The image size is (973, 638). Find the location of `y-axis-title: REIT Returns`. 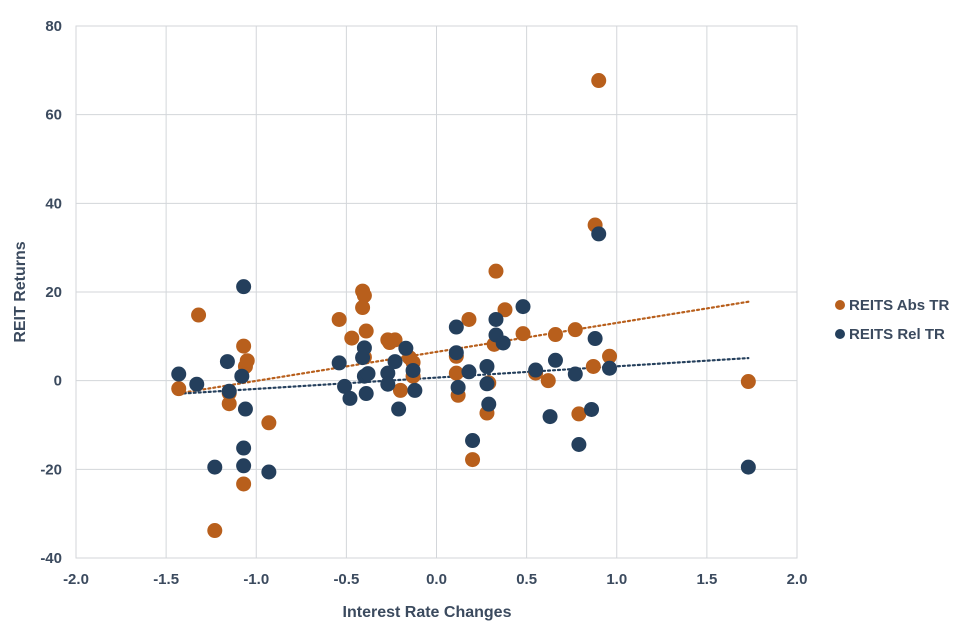

y-axis-title: REIT Returns is located at coordinates (20, 291).